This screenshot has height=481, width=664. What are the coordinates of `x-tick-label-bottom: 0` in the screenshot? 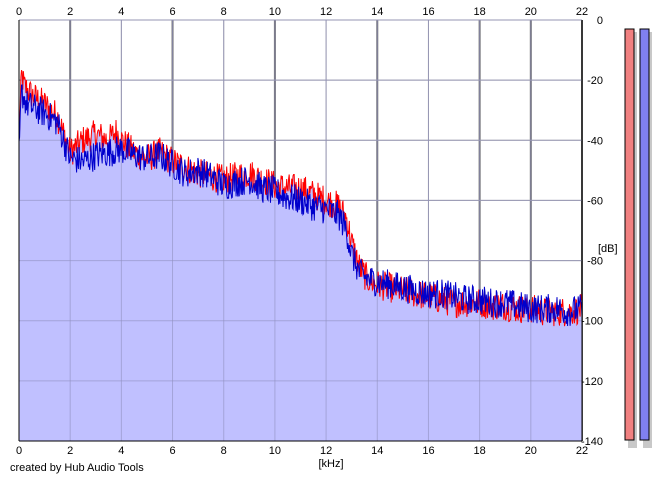 It's located at (19, 451).